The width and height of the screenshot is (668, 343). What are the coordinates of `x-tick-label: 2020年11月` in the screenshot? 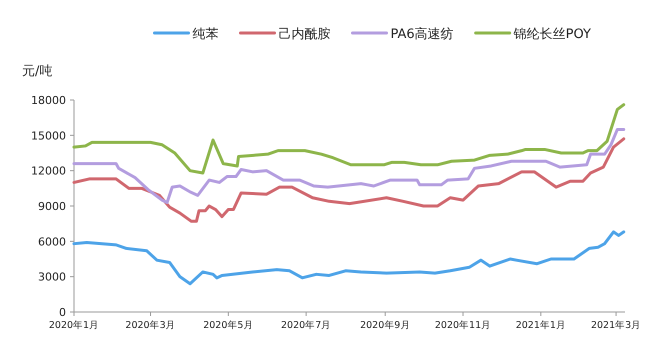 It's located at (463, 325).